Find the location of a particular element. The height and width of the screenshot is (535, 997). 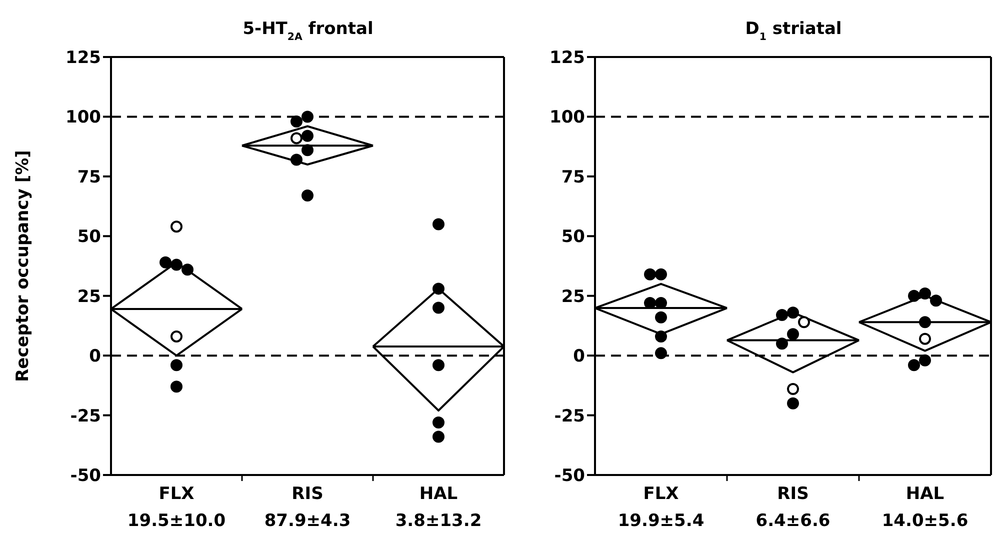

chart-title: 5-HT$_{2A}$ frontal is located at coordinates (308, 30).